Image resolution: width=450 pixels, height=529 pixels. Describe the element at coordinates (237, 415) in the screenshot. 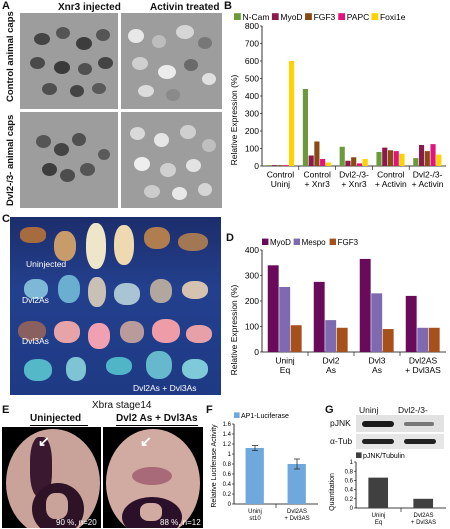

I see `chart-f-legend-swatch` at that location.